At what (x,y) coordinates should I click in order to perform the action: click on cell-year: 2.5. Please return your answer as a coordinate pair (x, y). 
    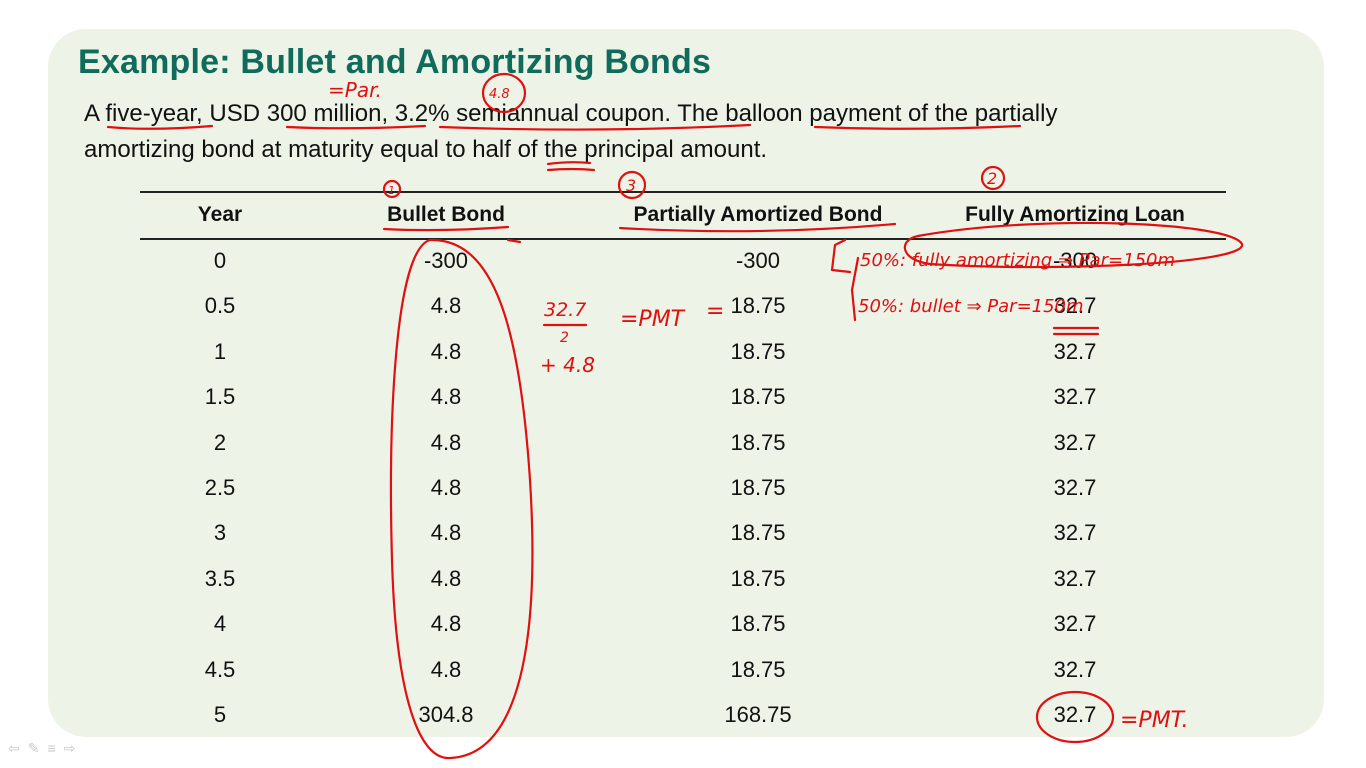
    Looking at the image, I should click on (220, 487).